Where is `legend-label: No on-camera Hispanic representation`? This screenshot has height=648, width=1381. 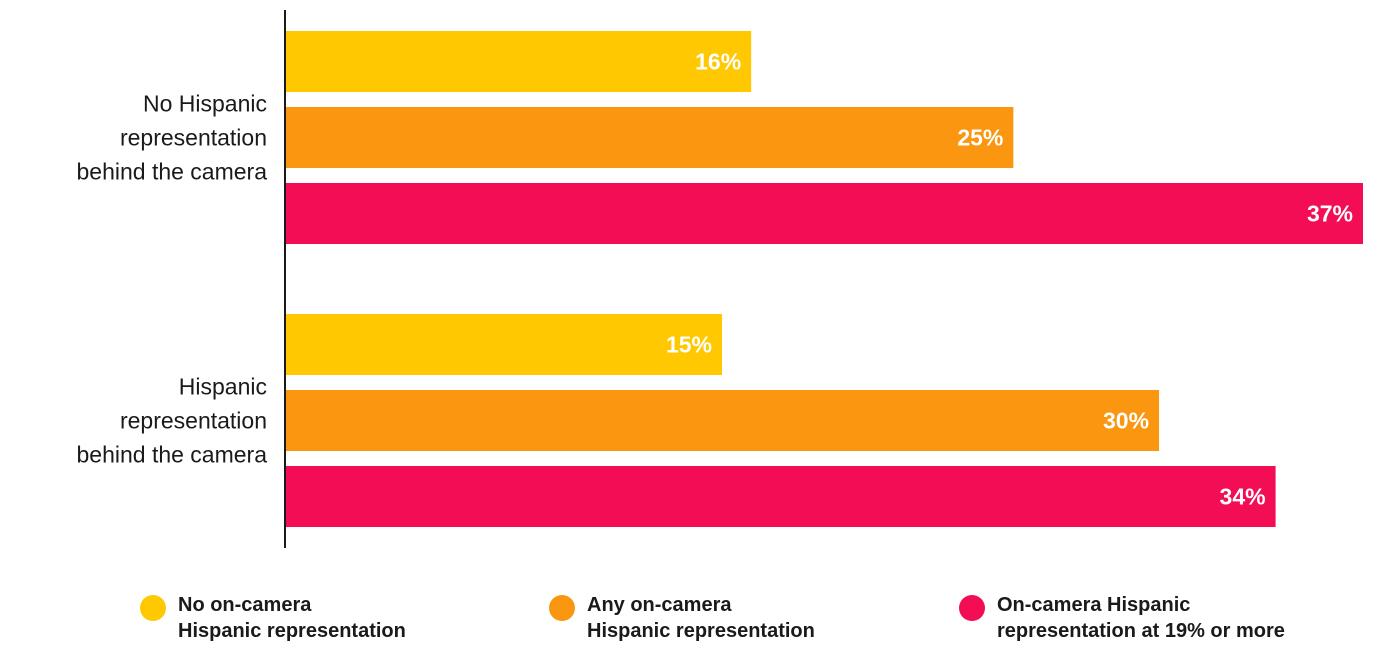
legend-label: No on-camera Hispanic representation is located at coordinates (292, 618).